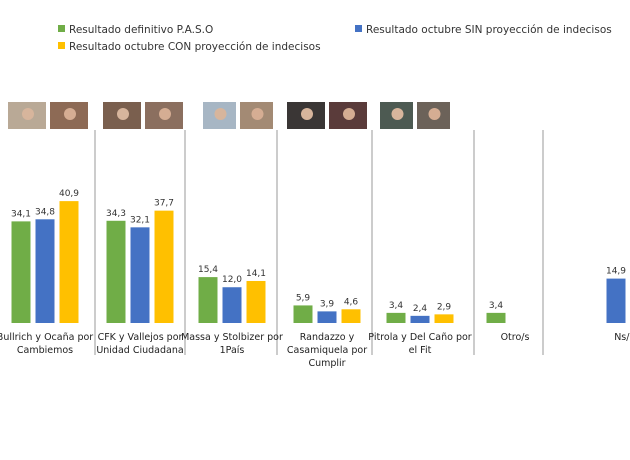  I want to click on category-label: Pitrola y Del Caño por, so click(419, 337).